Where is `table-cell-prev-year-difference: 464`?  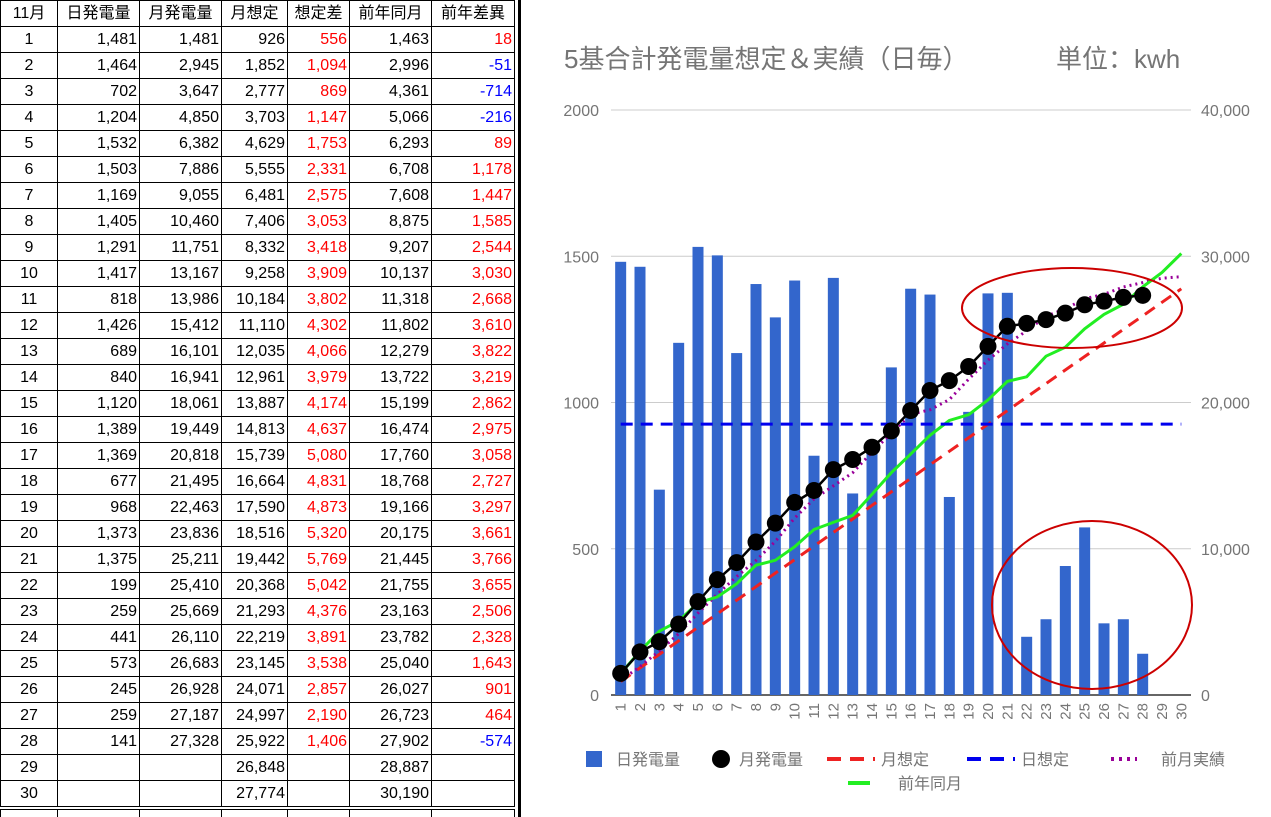 table-cell-prev-year-difference: 464 is located at coordinates (473, 715).